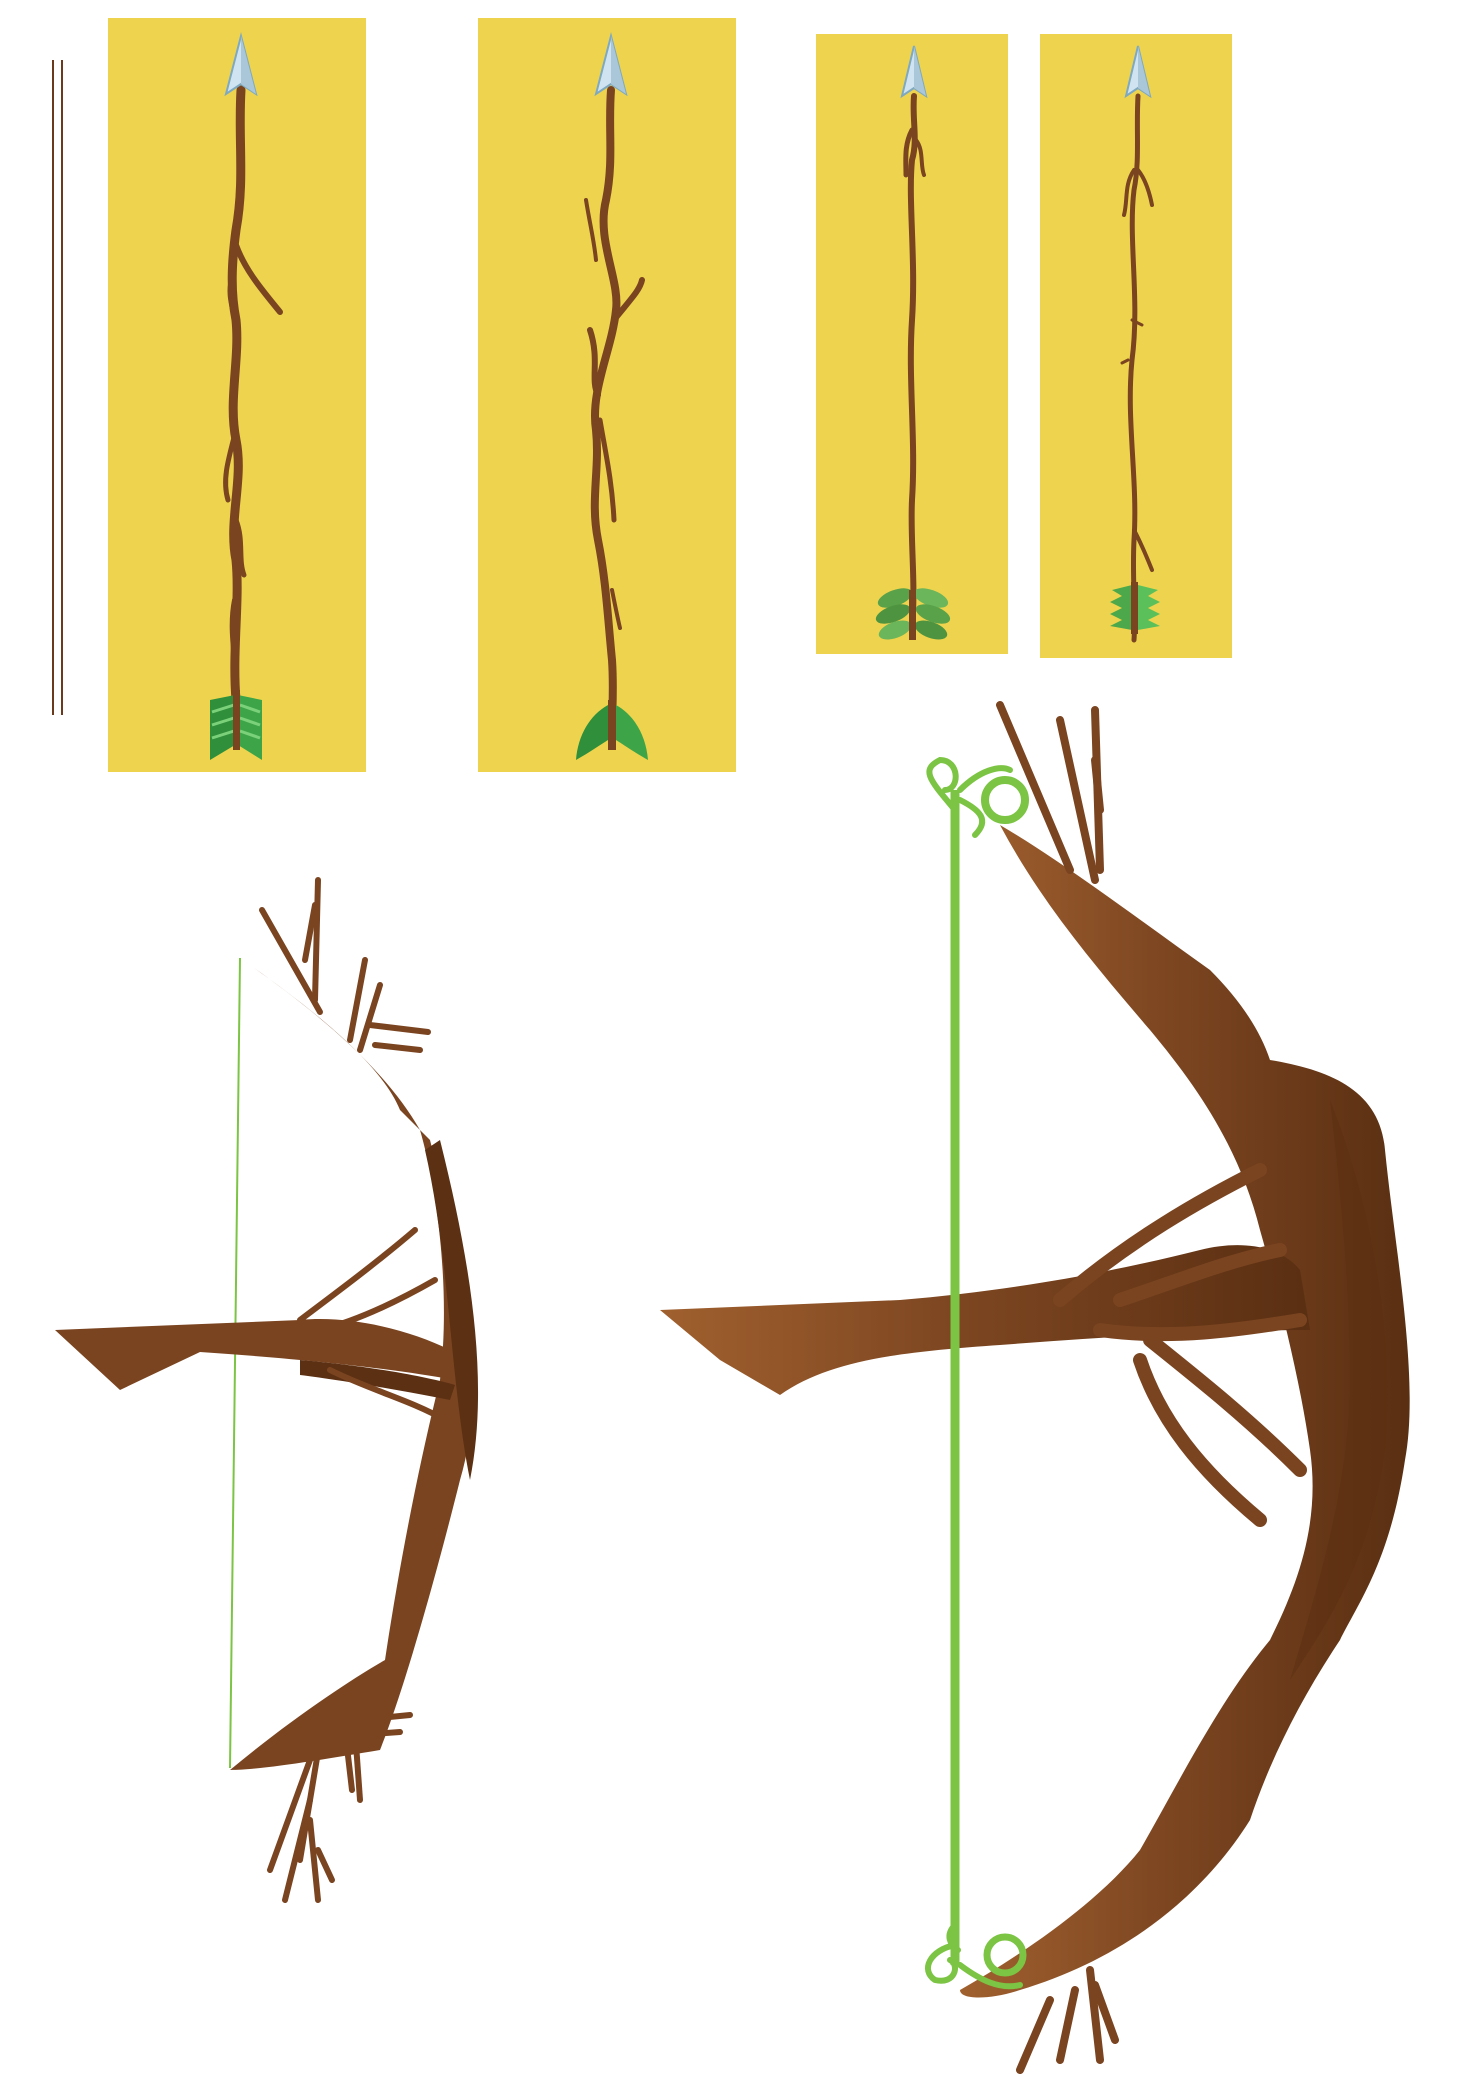 This screenshot has width=1466, height=2074. What do you see at coordinates (977, 797) in the screenshot?
I see `vine-curl-top-icon` at bounding box center [977, 797].